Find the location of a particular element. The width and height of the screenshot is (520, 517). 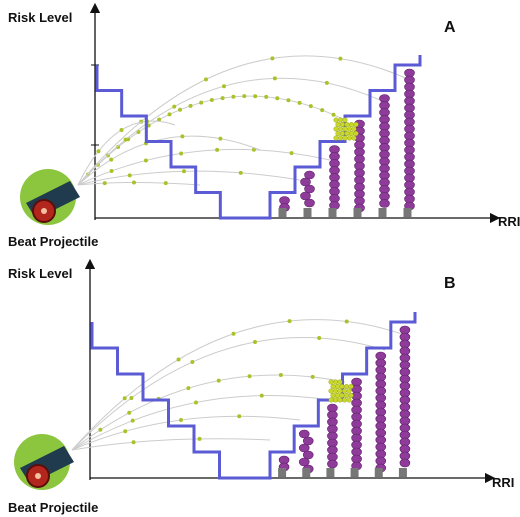

panel-label: A is located at coordinates (450, 27).